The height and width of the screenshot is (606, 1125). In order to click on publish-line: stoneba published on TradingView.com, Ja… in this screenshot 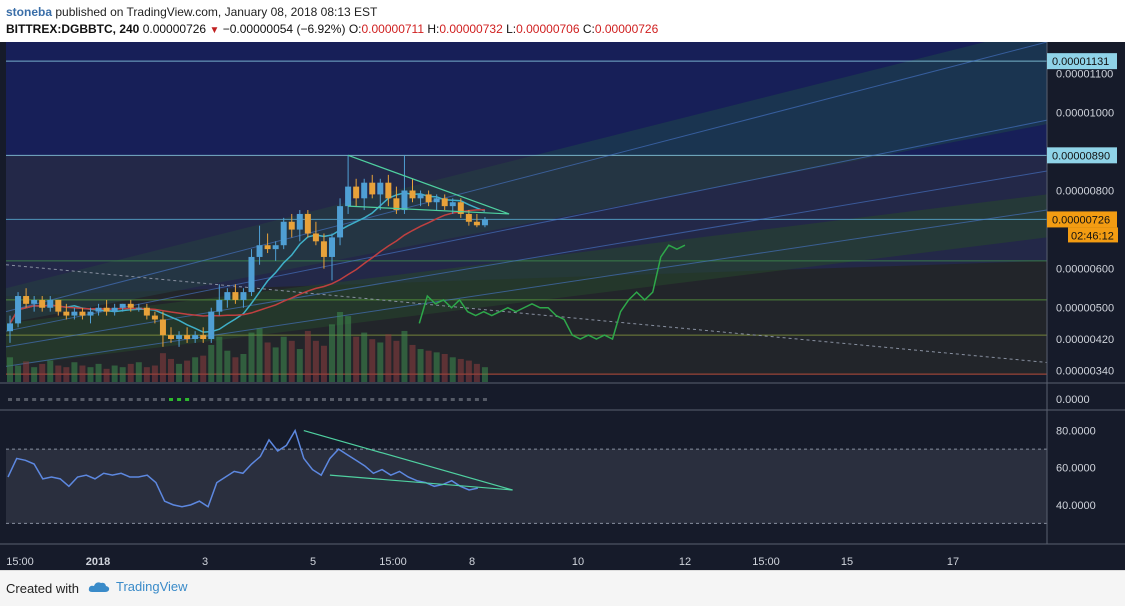, I will do `click(191, 12)`.